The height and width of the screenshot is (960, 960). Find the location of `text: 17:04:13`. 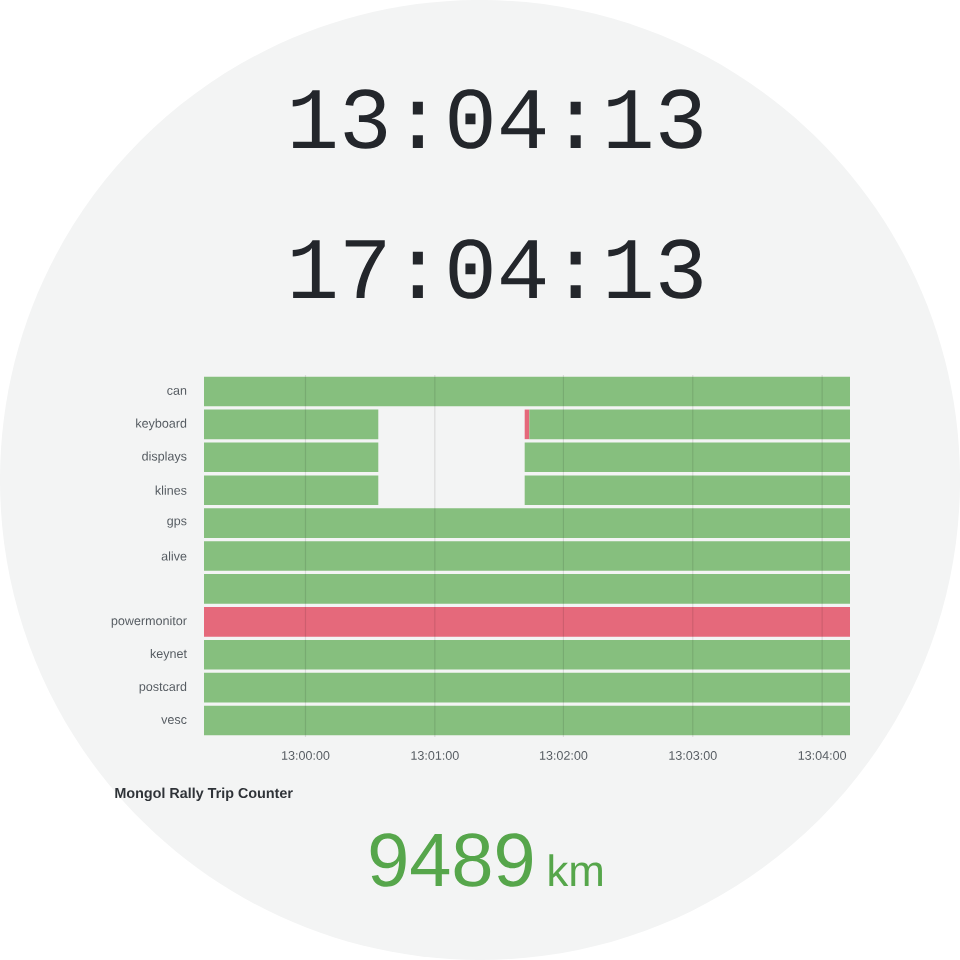

text: 17:04:13 is located at coordinates (497, 269).